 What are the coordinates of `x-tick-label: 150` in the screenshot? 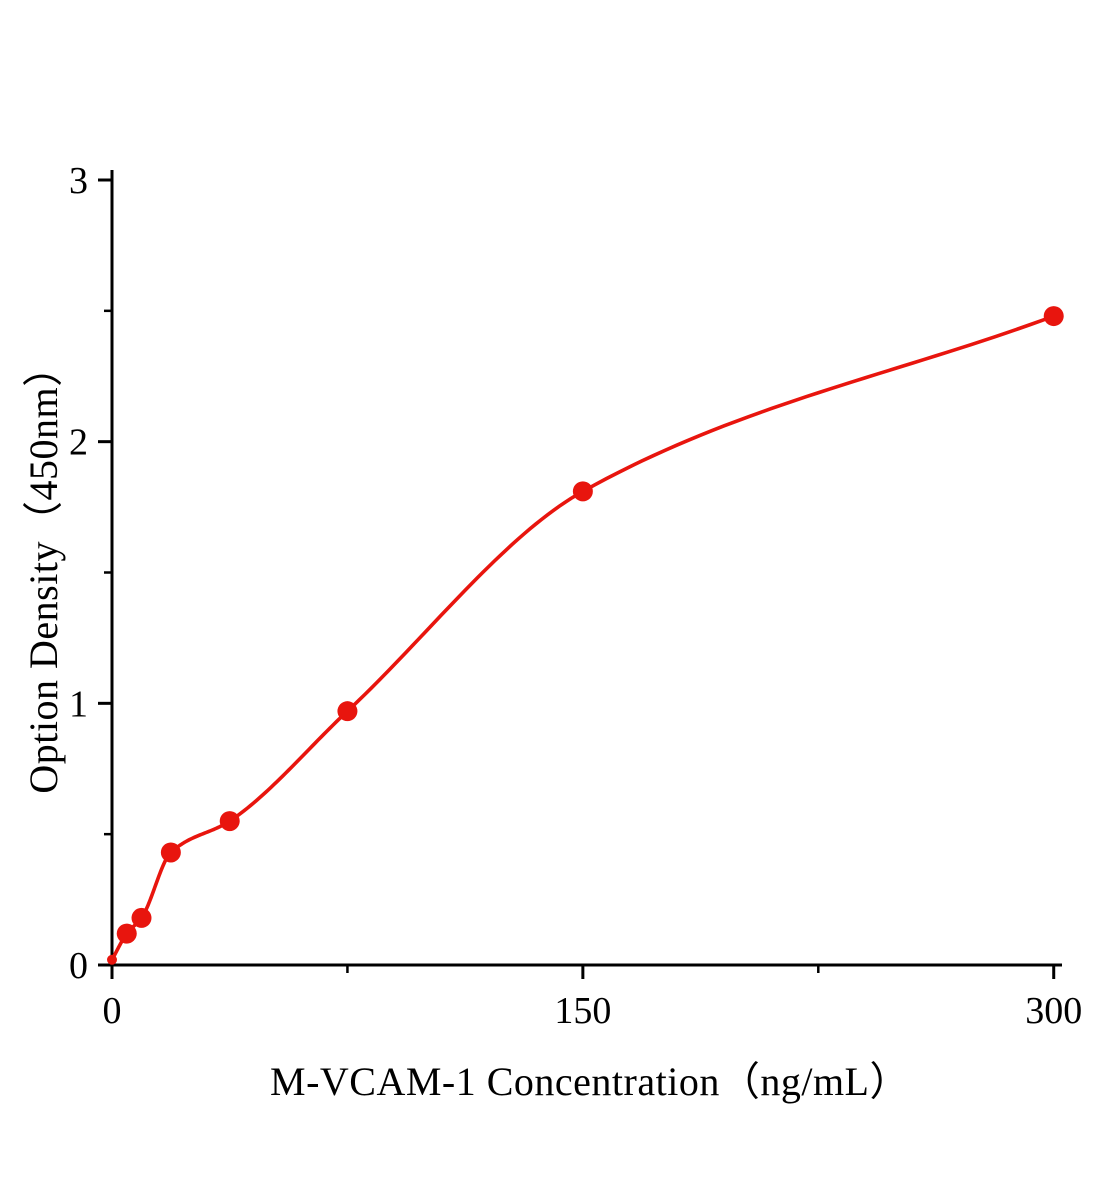 It's located at (582, 1011).